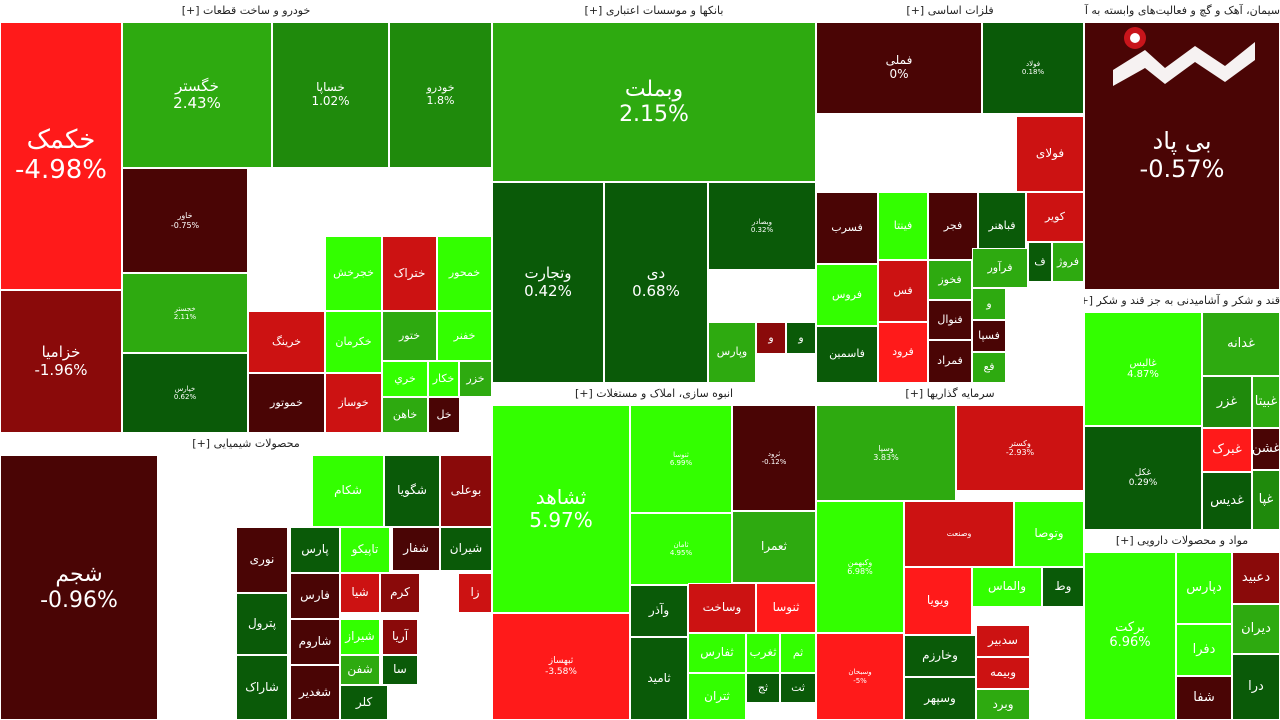  I want to click on stock-tile: شیا, so click(360, 593).